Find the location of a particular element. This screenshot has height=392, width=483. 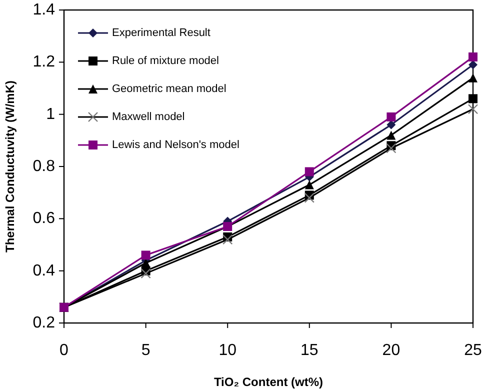

y-axis-title: Thermal Conductuvity (W/mK) is located at coordinates (10, 166).